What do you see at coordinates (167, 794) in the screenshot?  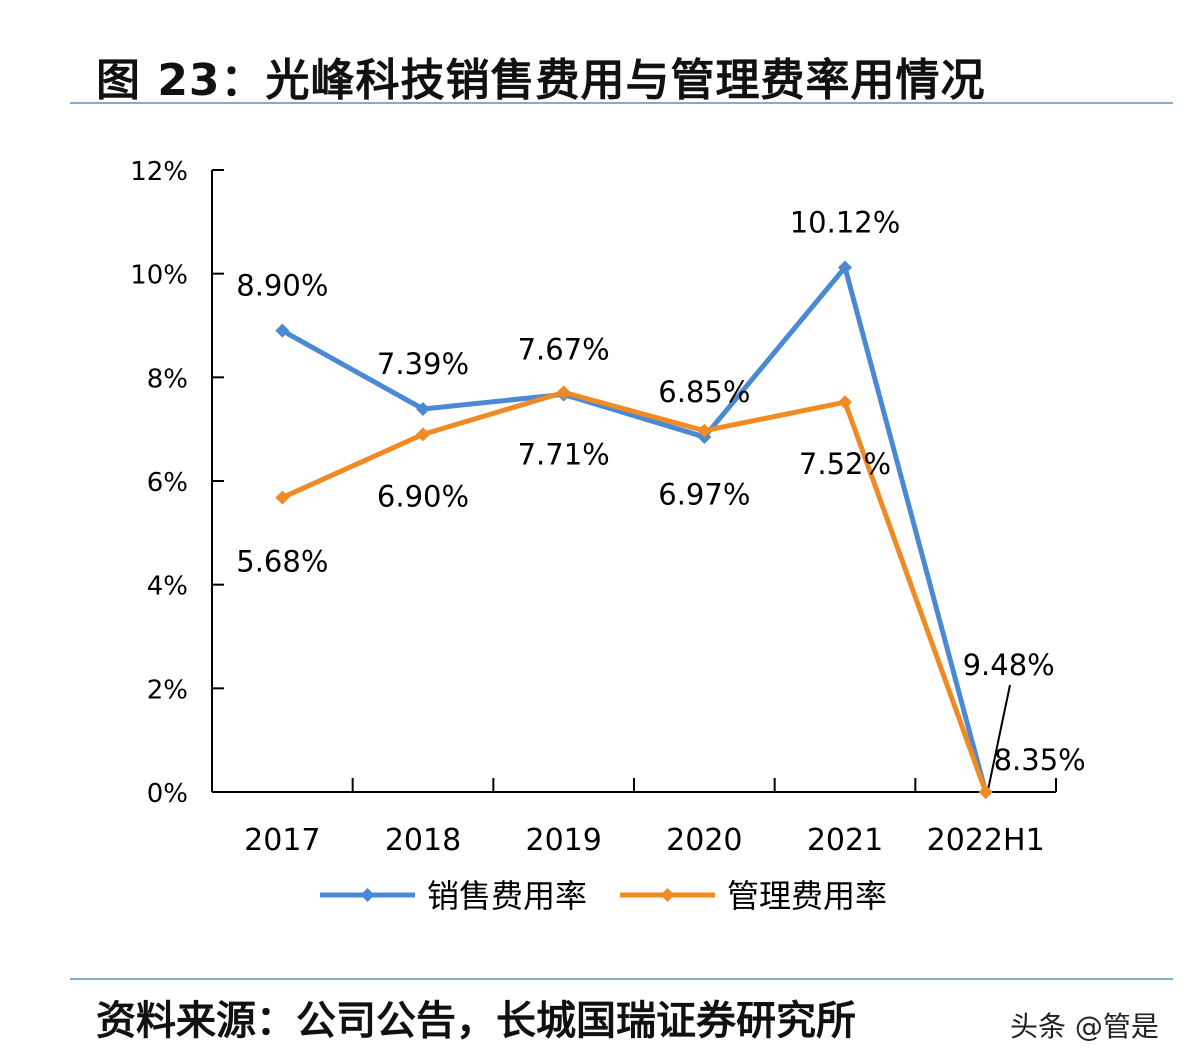 I see `y-tick-label: 0%` at bounding box center [167, 794].